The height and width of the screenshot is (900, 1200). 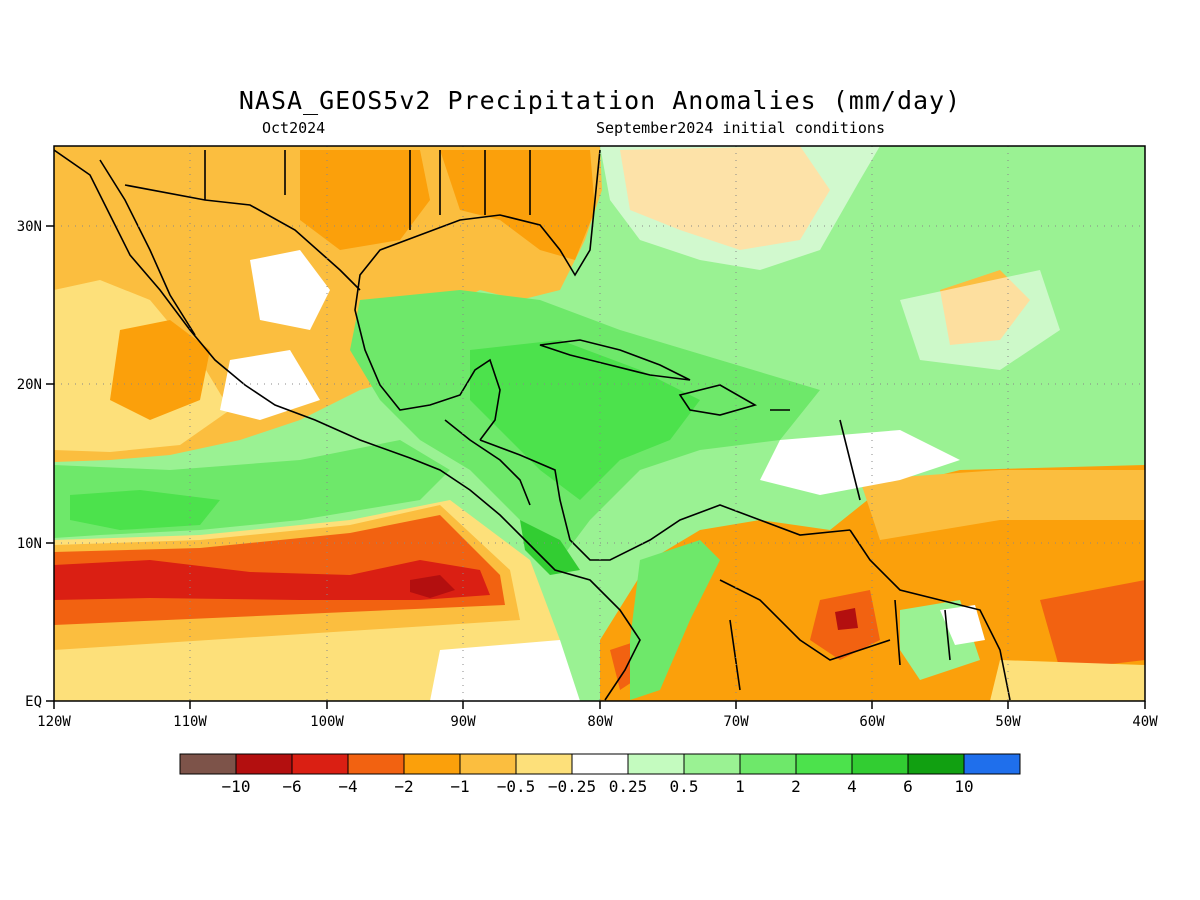 I want to click on dry-region-gulf-coast, so click(x=517, y=205).